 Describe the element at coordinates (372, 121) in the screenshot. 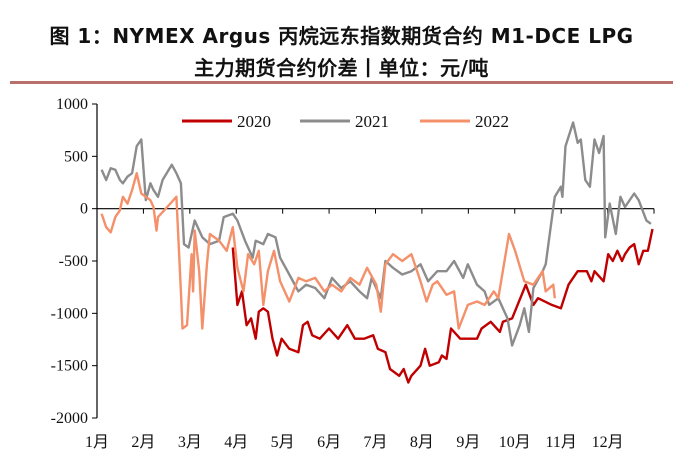

I see `legend-label-2021: 2021` at that location.